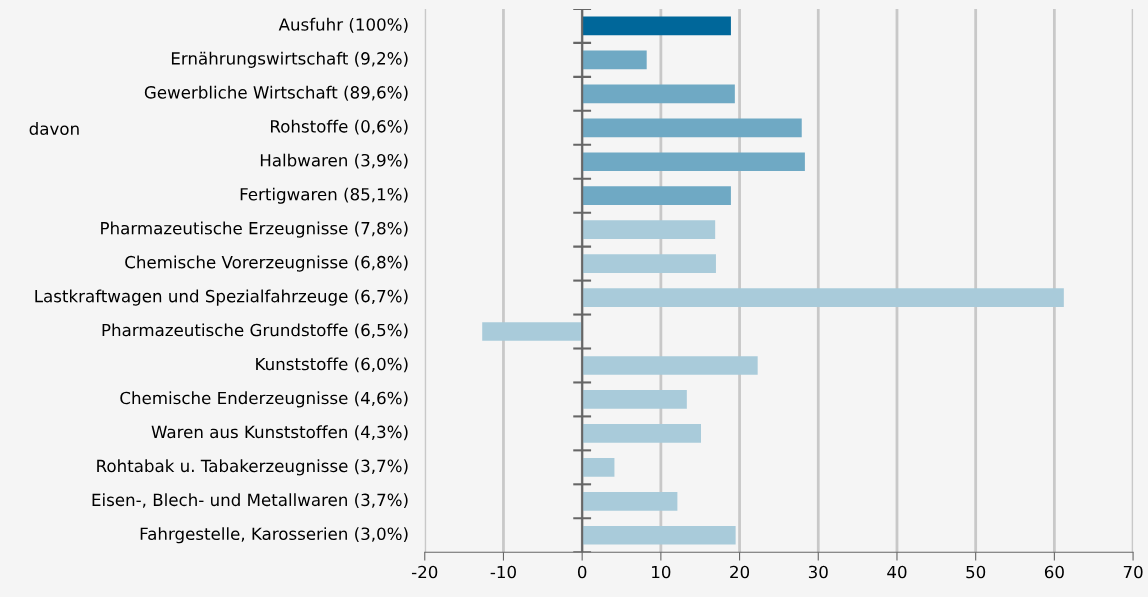 This screenshot has width=1148, height=597. What do you see at coordinates (255, 331) in the screenshot?
I see `y-tick-label: Pharmazeutische Grundstoffe (6,5%)` at bounding box center [255, 331].